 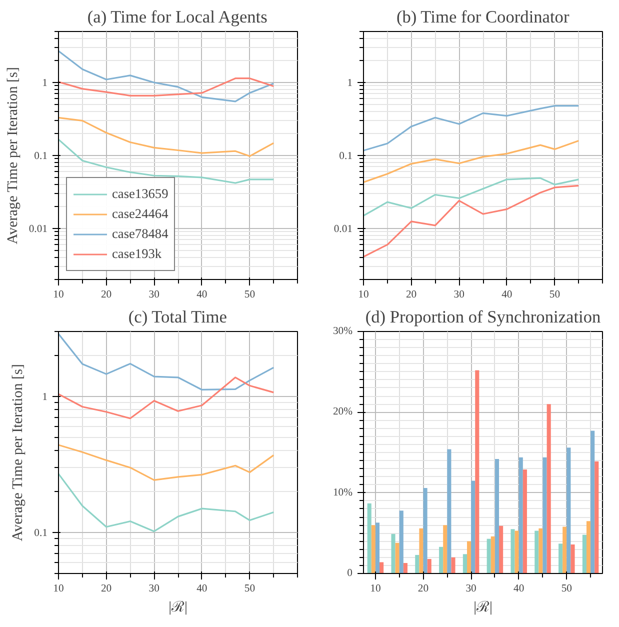 What do you see at coordinates (483, 317) in the screenshot?
I see `chart-title: (d) Proportion of Synchronization` at bounding box center [483, 317].